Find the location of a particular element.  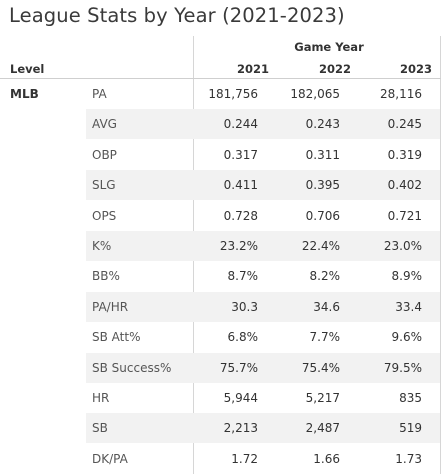

value-cell-2023: 8.9% is located at coordinates (407, 276).